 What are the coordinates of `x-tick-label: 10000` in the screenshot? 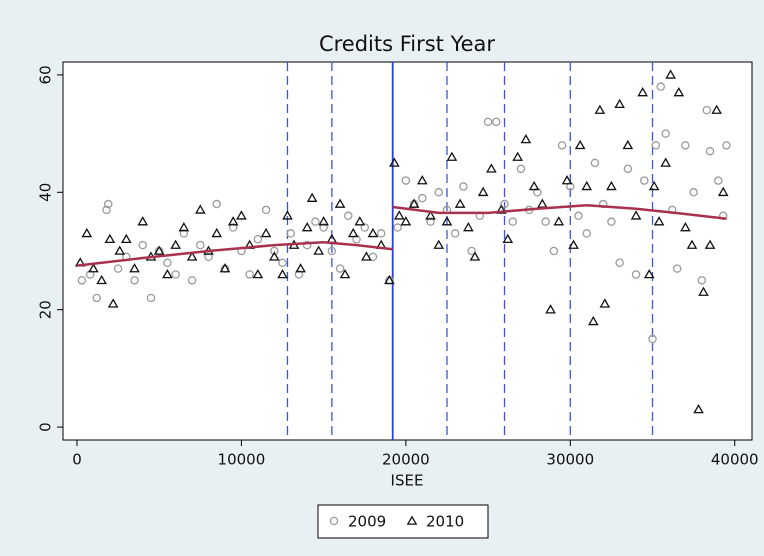 It's located at (242, 460).